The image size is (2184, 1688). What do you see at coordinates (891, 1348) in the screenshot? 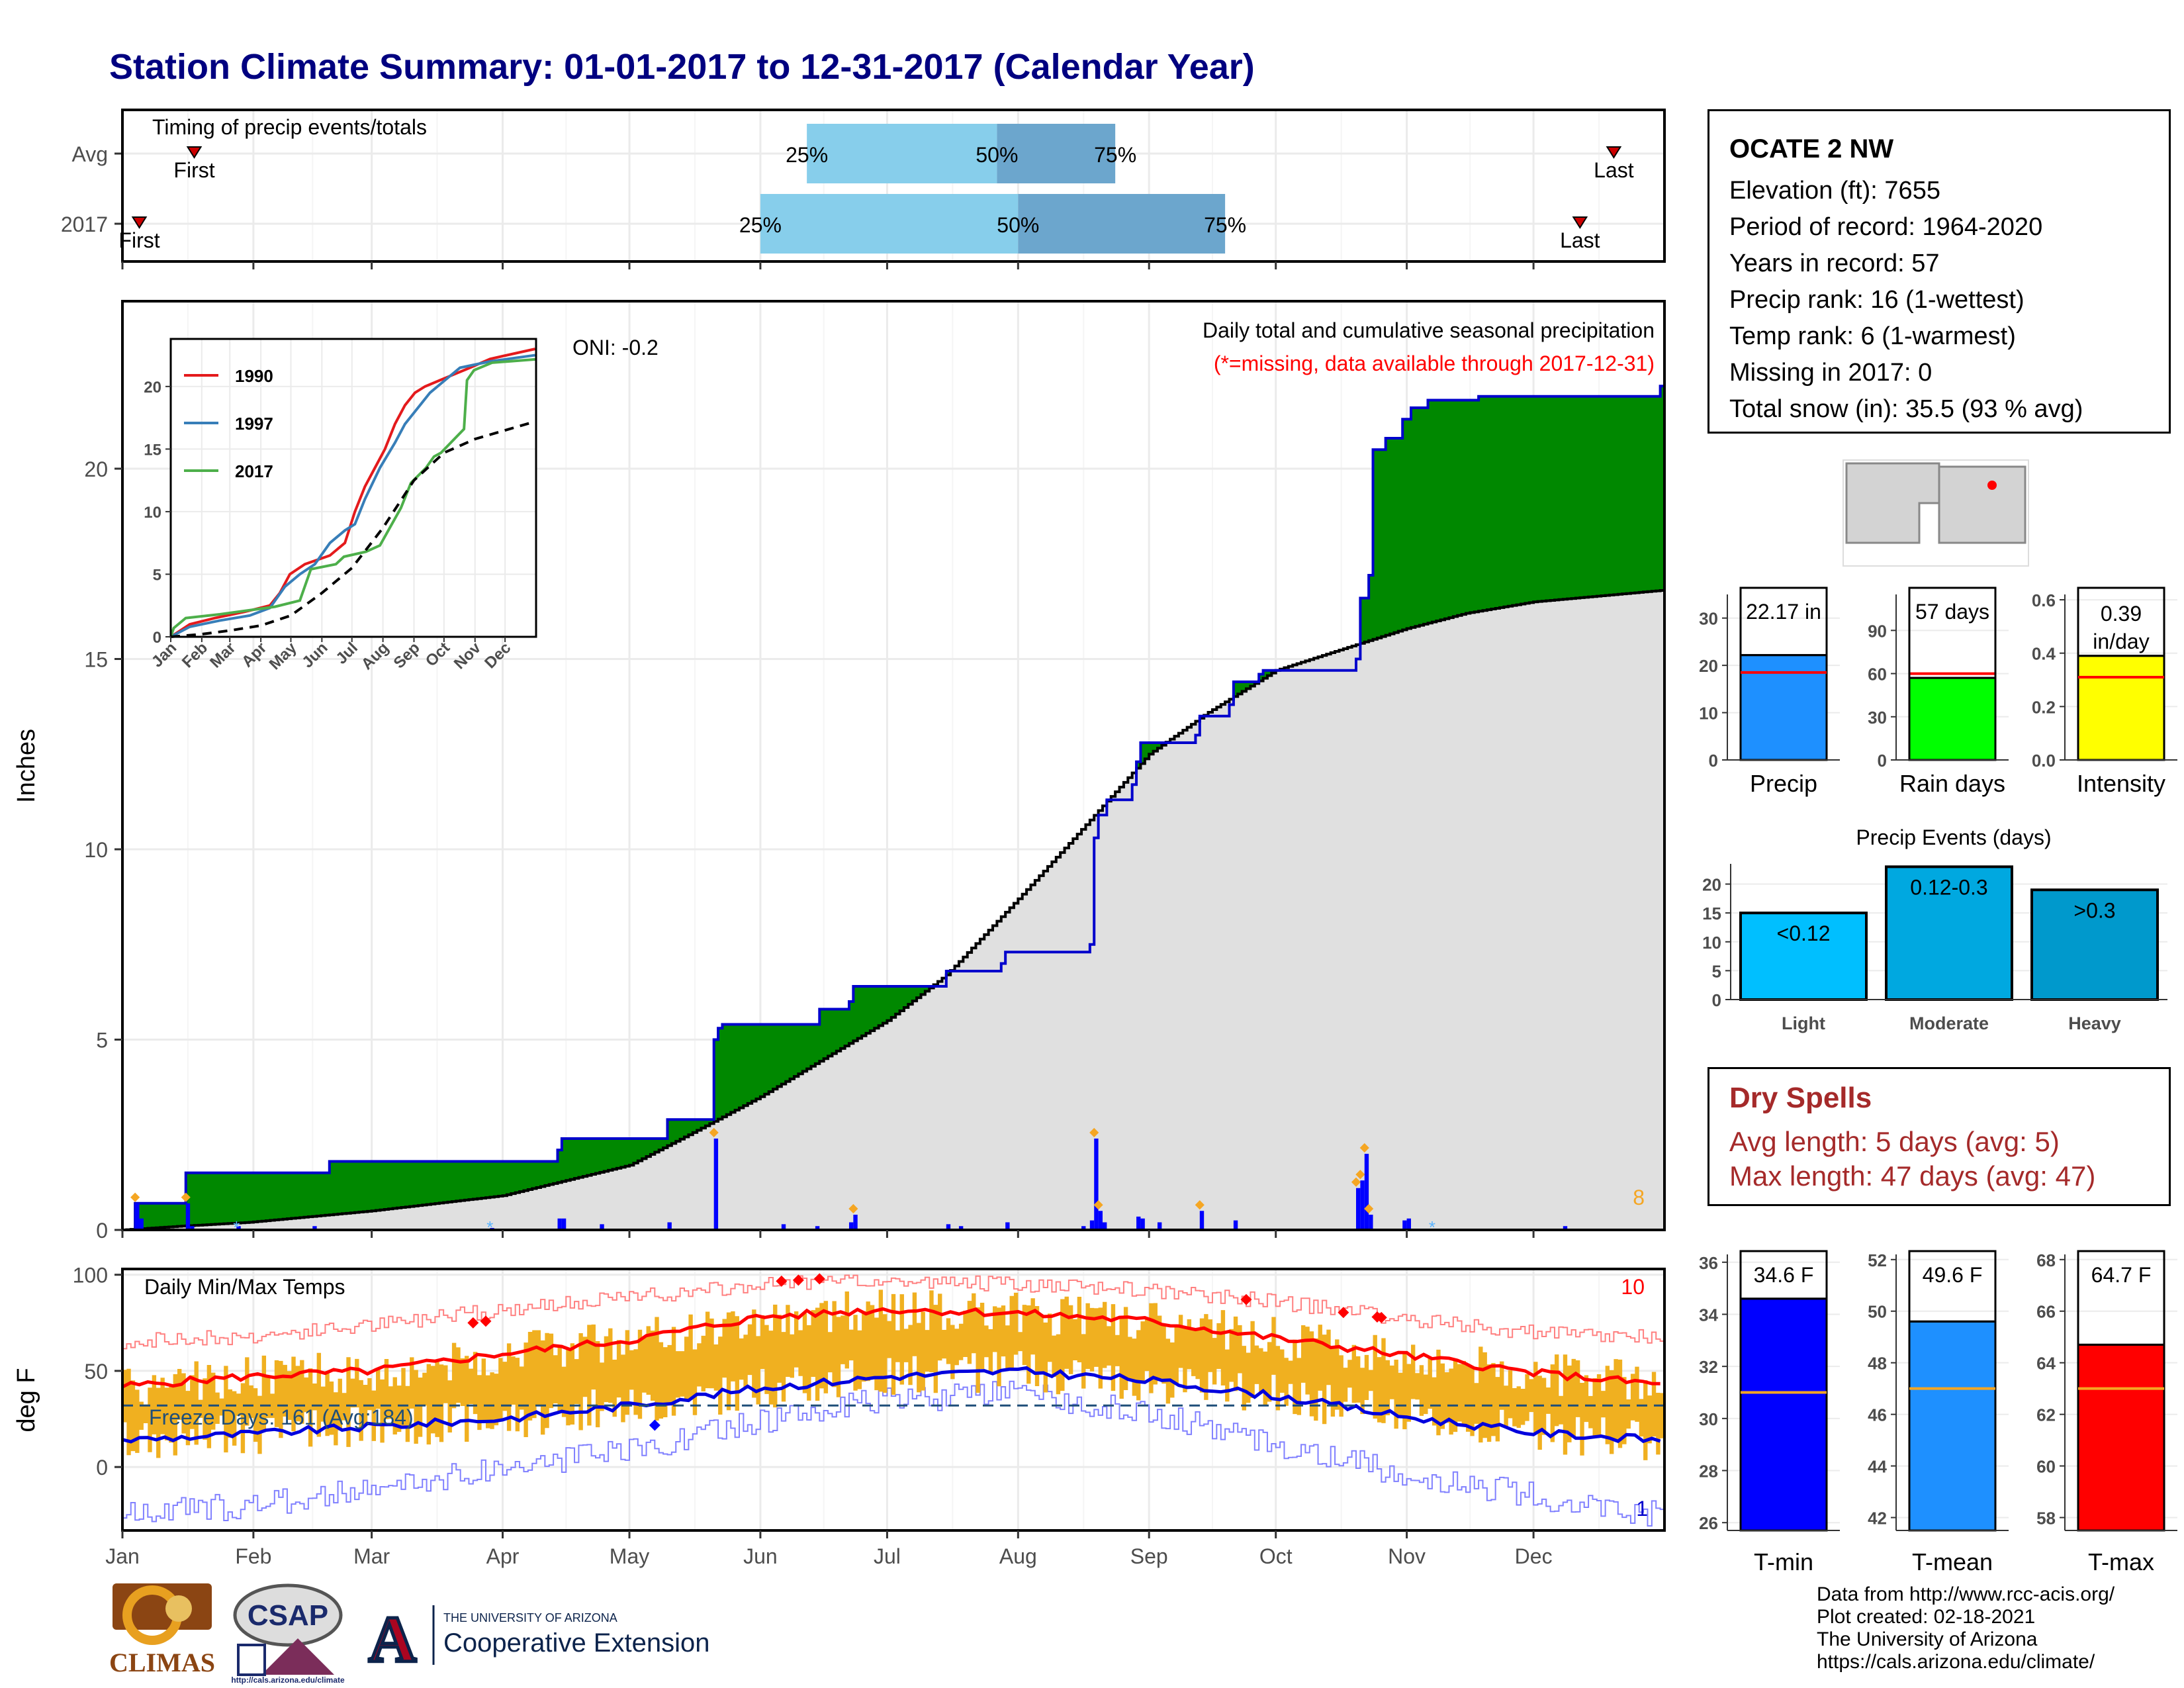
I see `avg-max-line` at bounding box center [891, 1348].